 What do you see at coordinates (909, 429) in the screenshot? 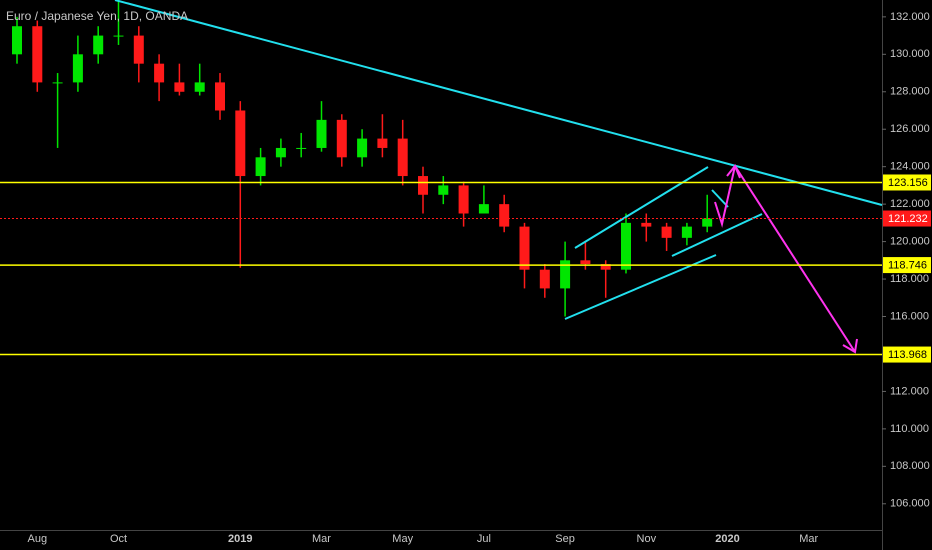
I see `y-tick-label: 110.000` at bounding box center [909, 429].